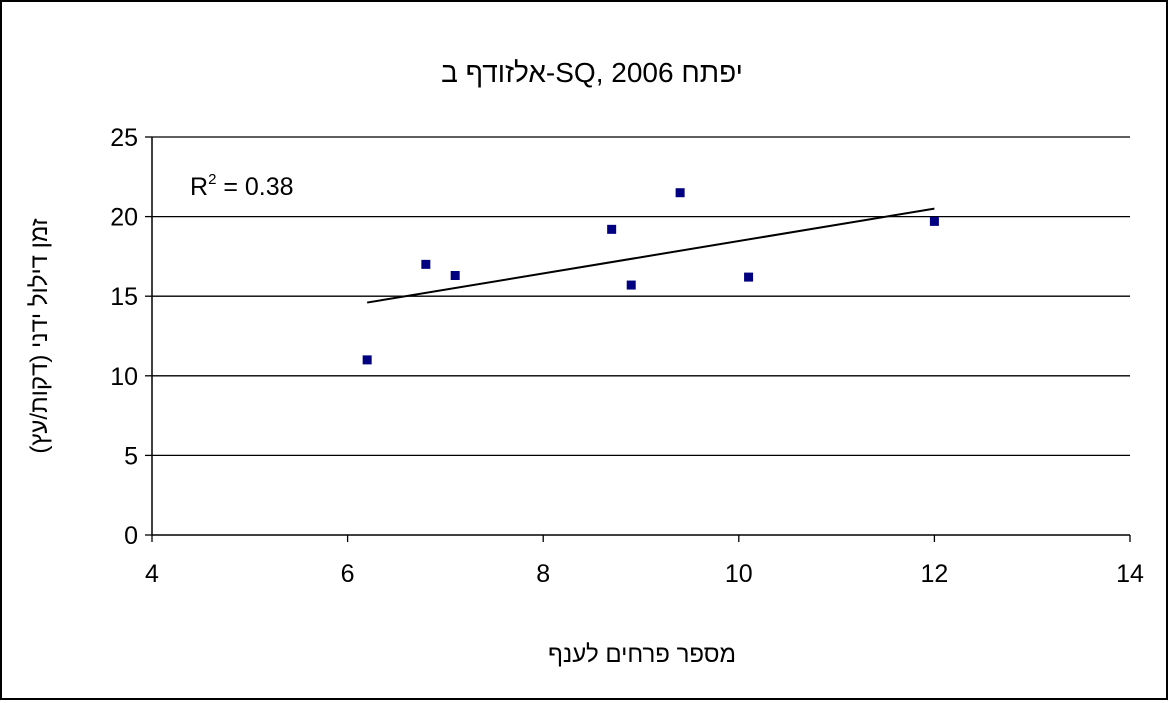  What do you see at coordinates (739, 574) in the screenshot?
I see `x-tick-label: 10` at bounding box center [739, 574].